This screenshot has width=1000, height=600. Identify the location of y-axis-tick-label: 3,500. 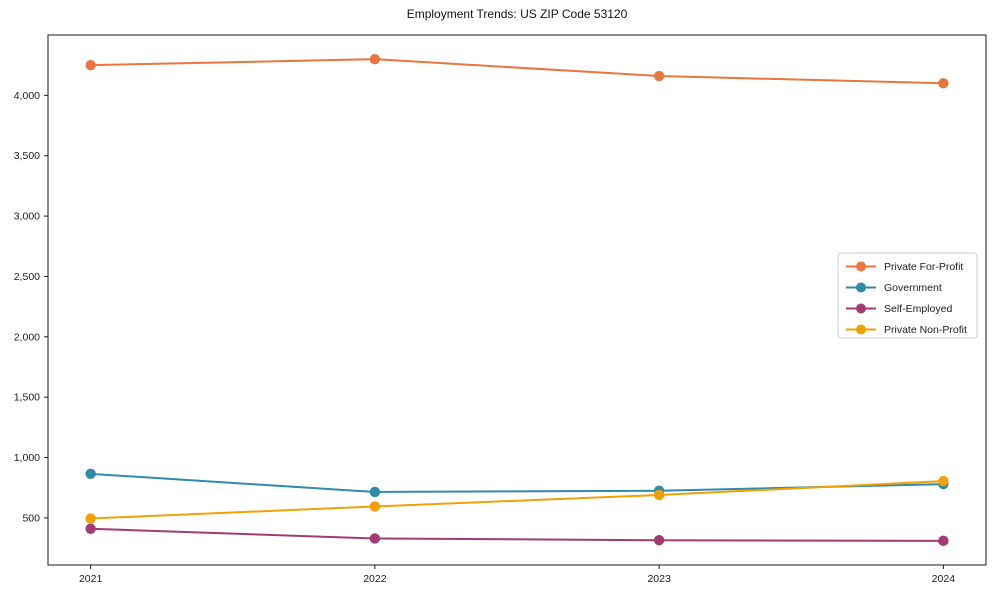
(27, 156).